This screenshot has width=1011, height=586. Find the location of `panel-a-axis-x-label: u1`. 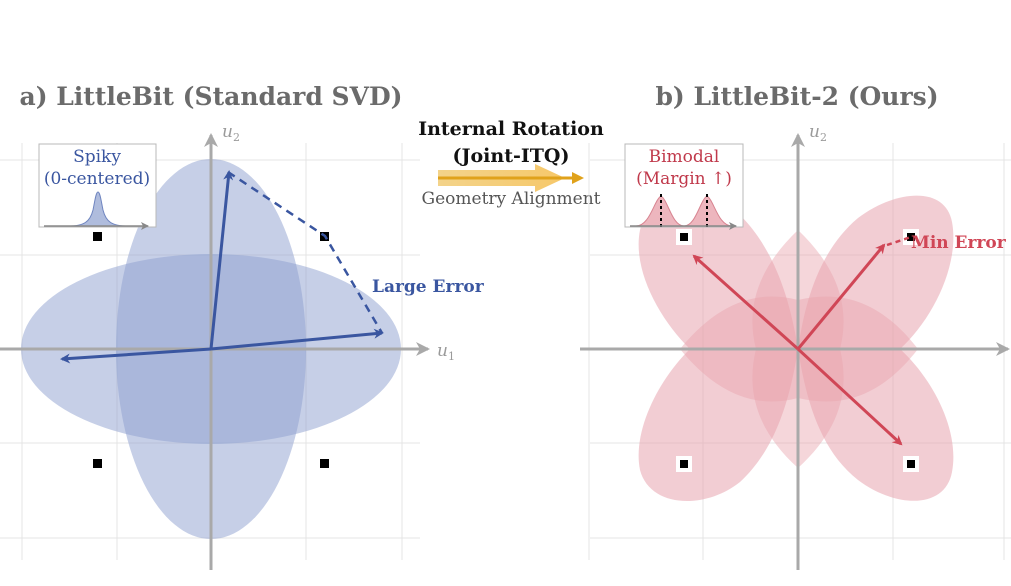

panel-a-axis-x-label: u1 is located at coordinates (446, 352).